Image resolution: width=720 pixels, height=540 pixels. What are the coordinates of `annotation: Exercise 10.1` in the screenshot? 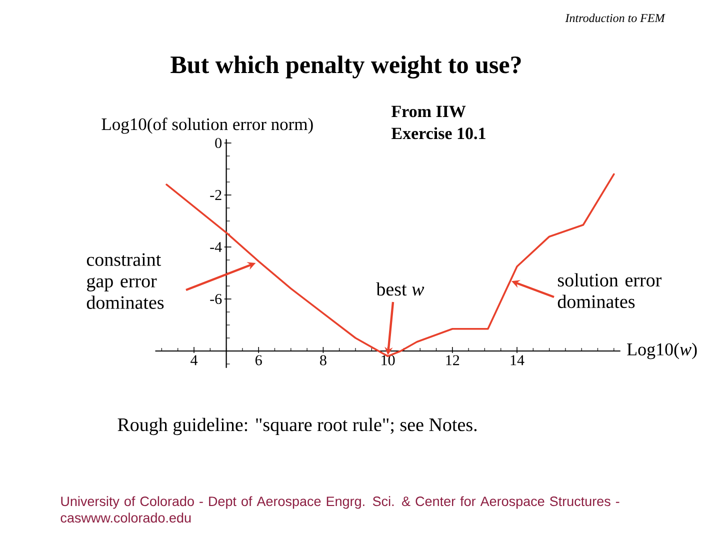 It's located at (439, 133).